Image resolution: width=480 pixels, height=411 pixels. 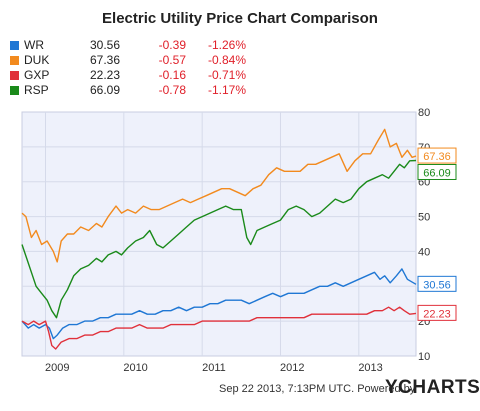 What do you see at coordinates (226, 45) in the screenshot?
I see `legend-percent: -1.26%` at bounding box center [226, 45].